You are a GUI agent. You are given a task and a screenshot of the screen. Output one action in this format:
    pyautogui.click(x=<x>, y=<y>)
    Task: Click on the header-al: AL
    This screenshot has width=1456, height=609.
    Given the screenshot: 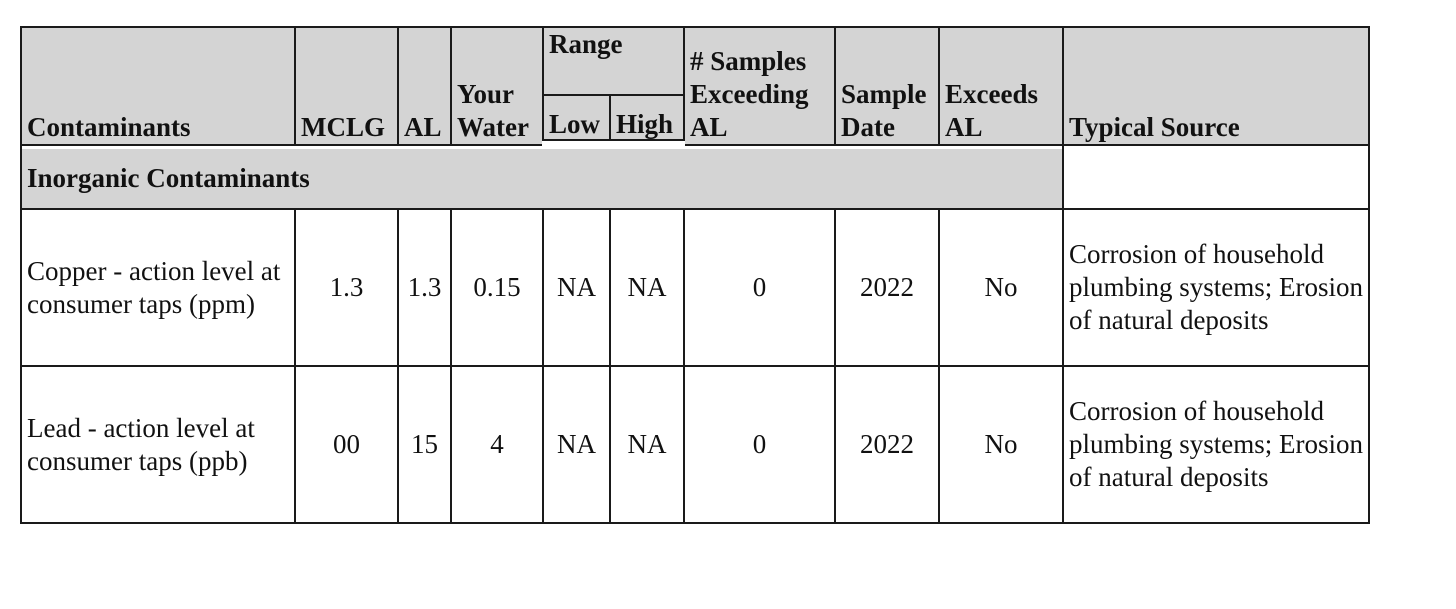 What is the action you would take?
    pyautogui.click(x=424, y=86)
    